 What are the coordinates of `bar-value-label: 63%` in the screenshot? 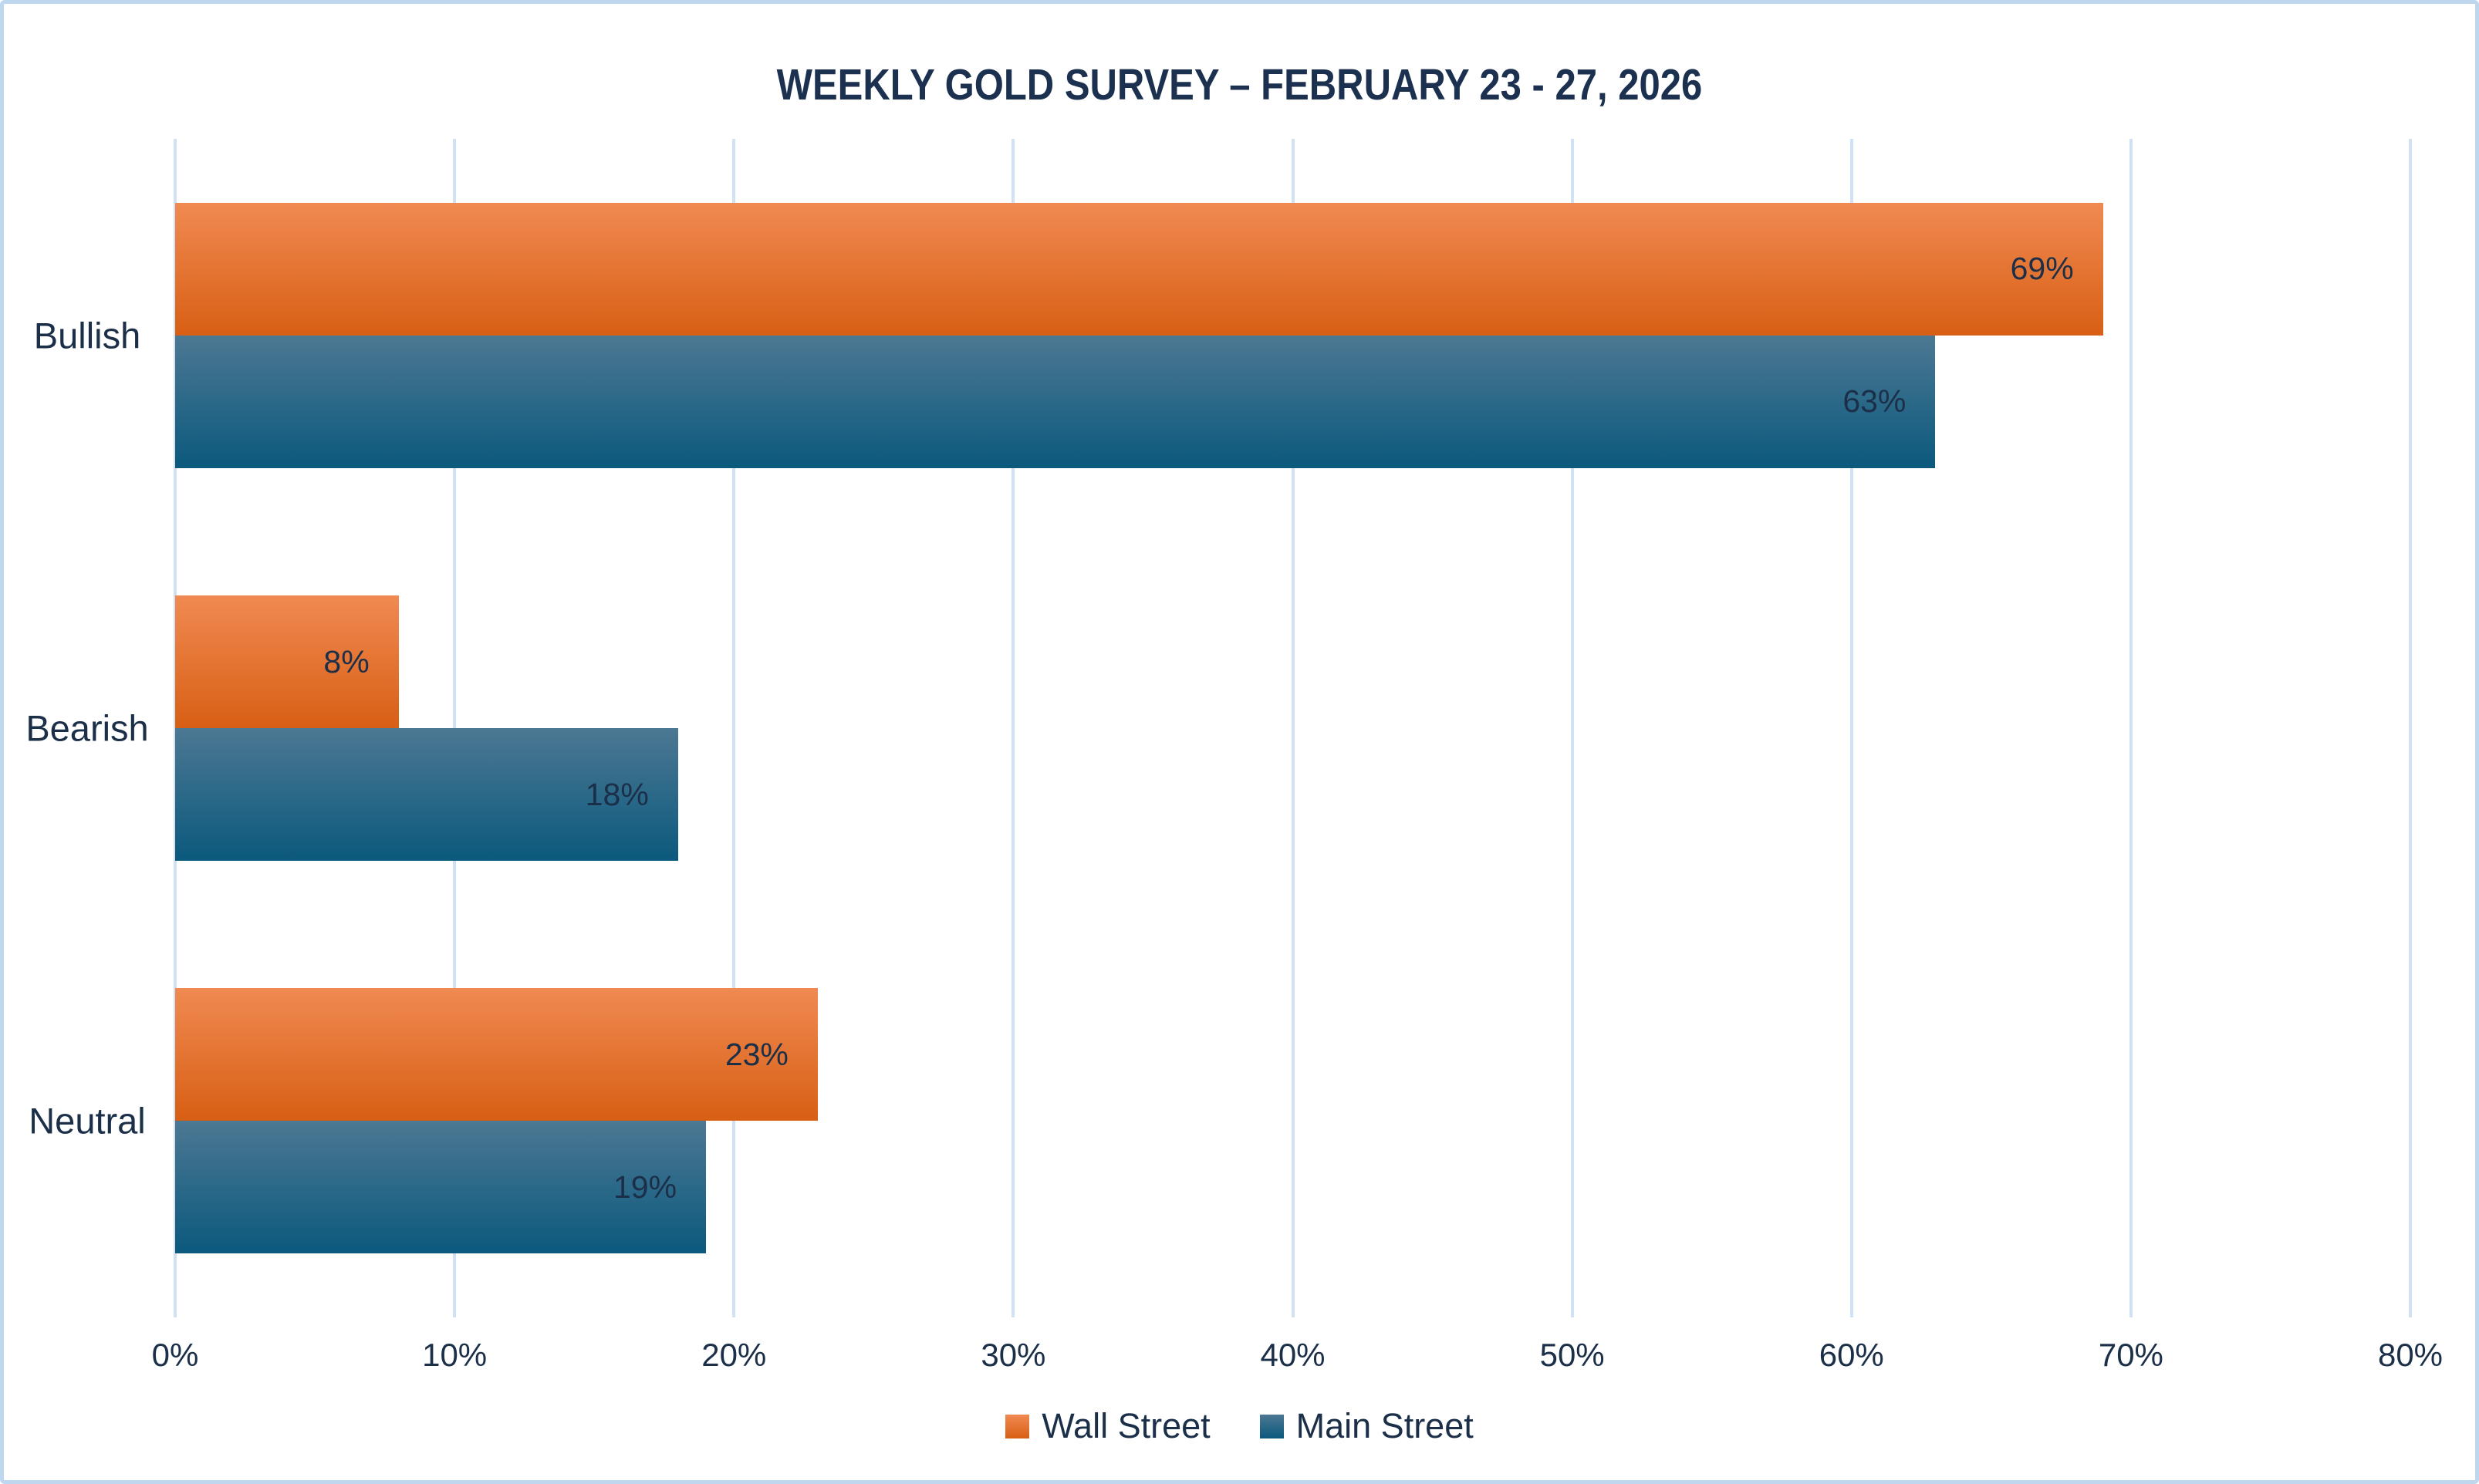 It's located at (1874, 401).